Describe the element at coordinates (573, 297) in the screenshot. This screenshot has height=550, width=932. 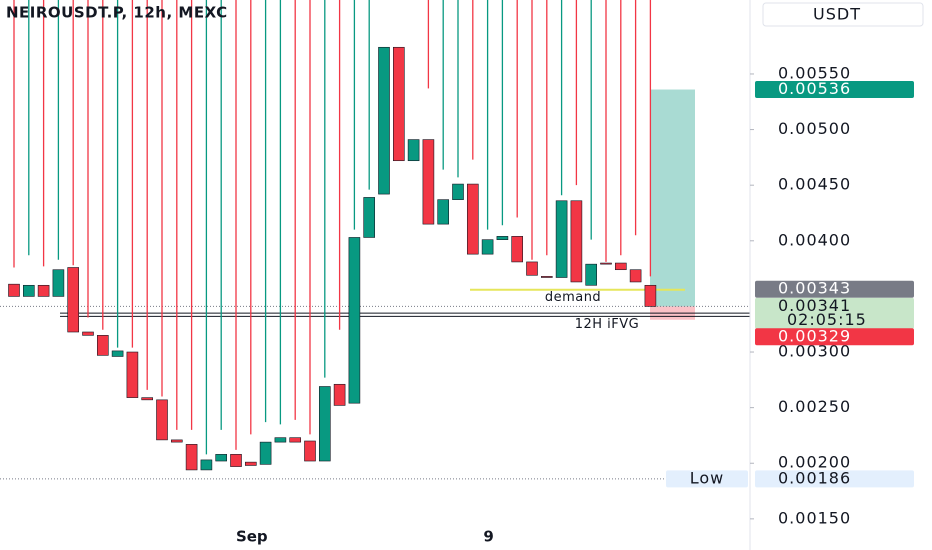
I see `demand-label: demand` at that location.